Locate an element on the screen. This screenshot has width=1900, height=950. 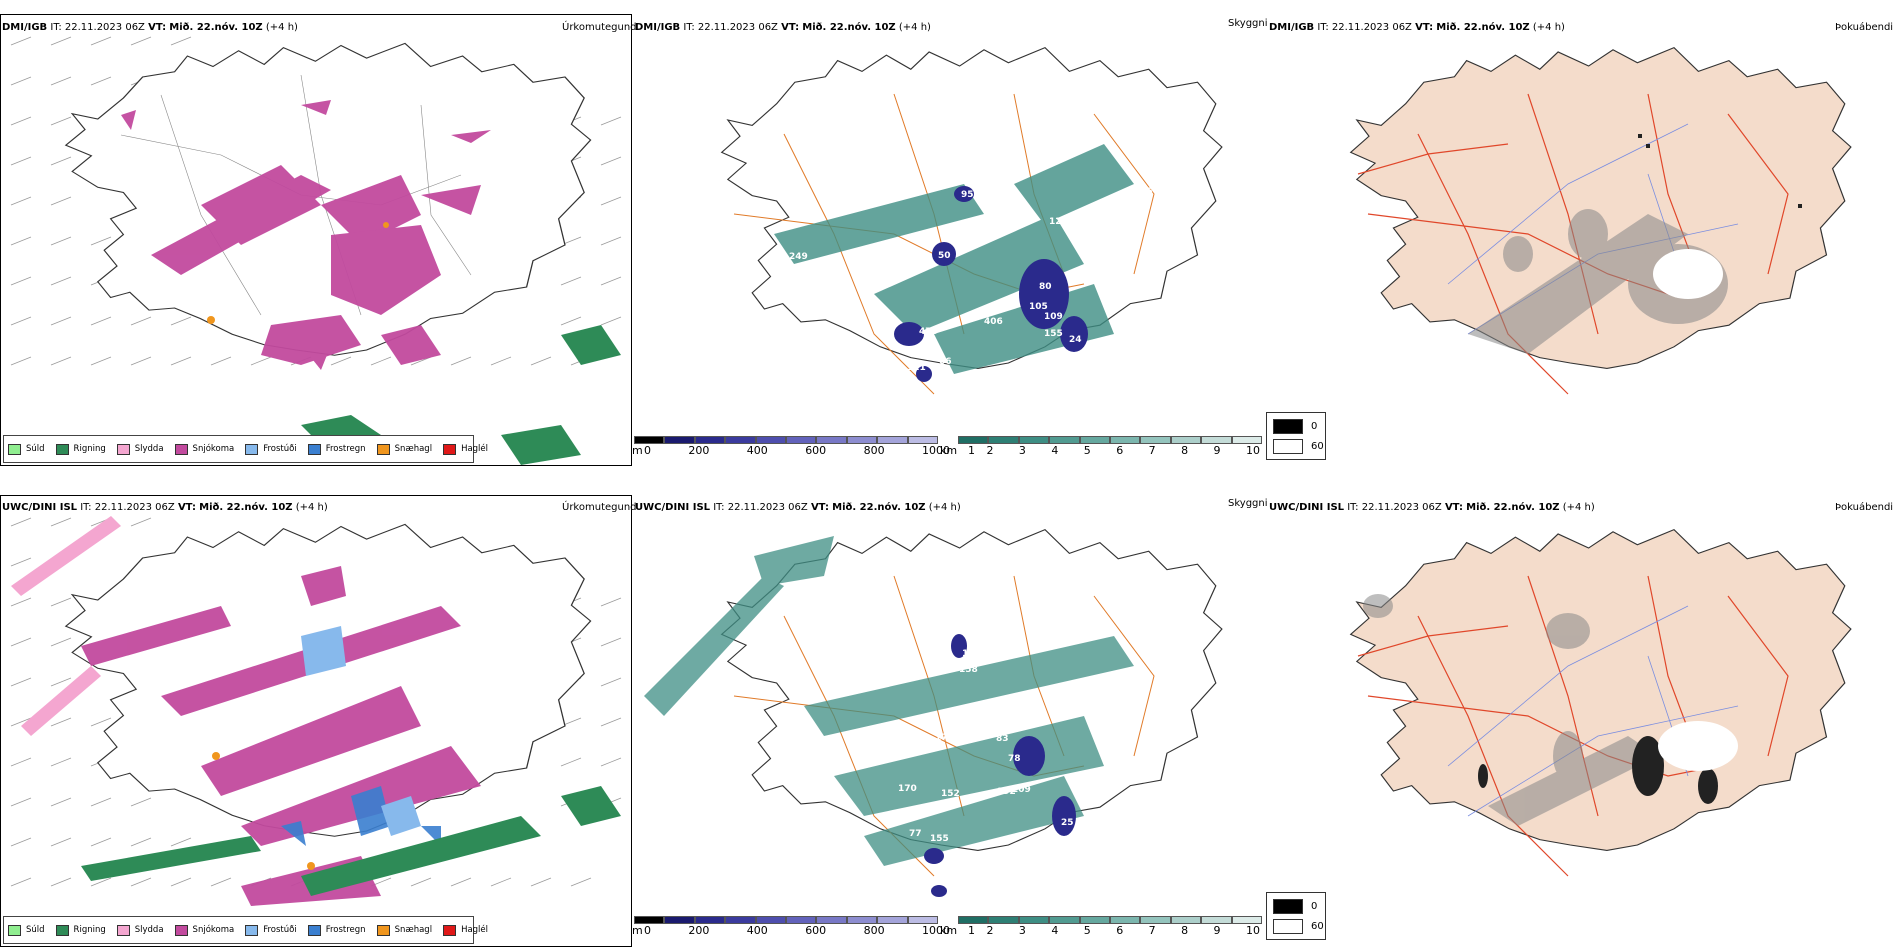
legend-item: Súld is located at coordinates (26, 930).